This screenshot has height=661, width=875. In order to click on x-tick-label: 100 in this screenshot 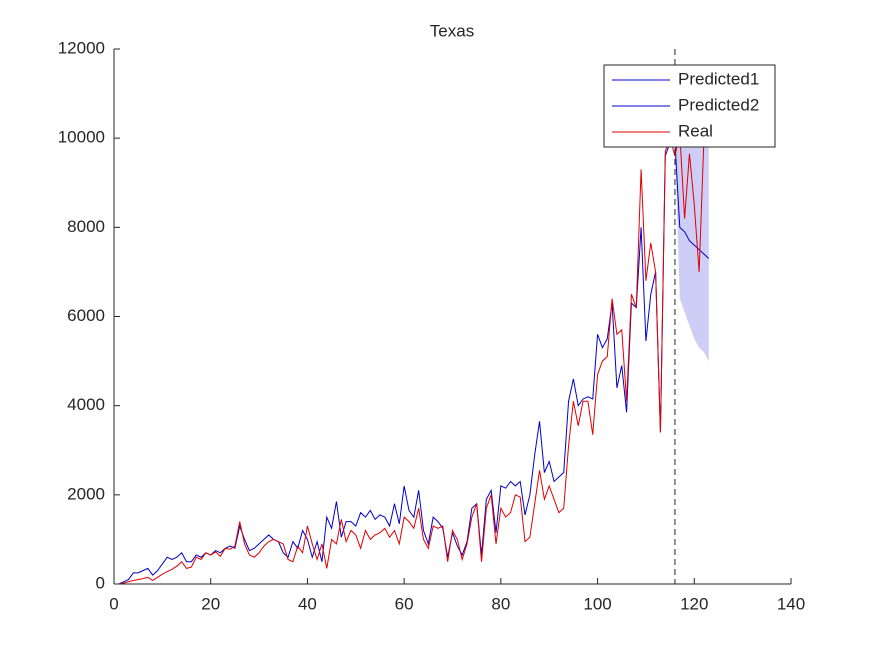, I will do `click(597, 603)`.